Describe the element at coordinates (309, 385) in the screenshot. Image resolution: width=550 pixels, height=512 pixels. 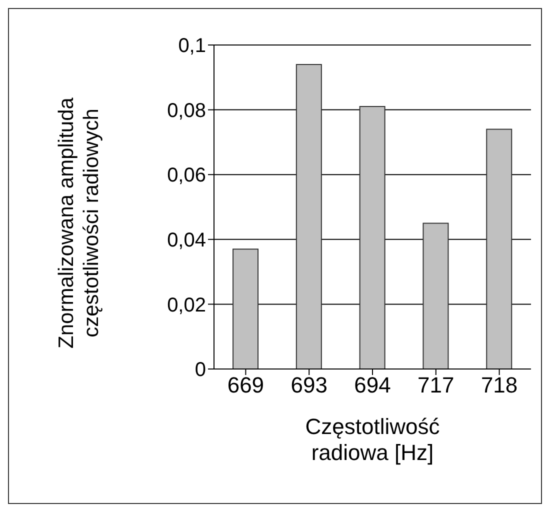
I see `x-tick-label: 693` at that location.